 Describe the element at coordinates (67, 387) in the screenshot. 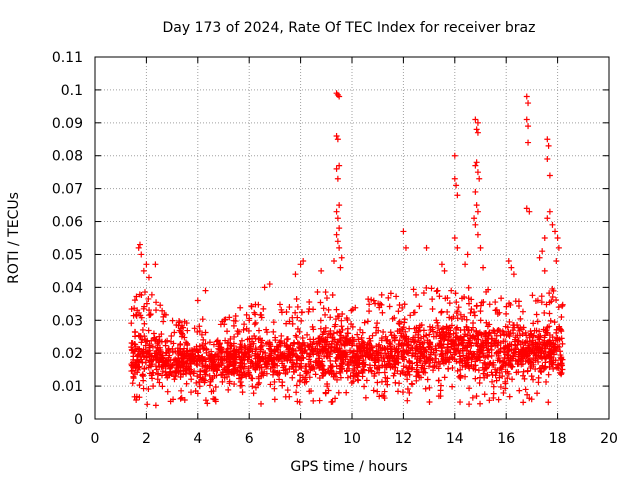

I see `y-tick-label: 0.01` at that location.